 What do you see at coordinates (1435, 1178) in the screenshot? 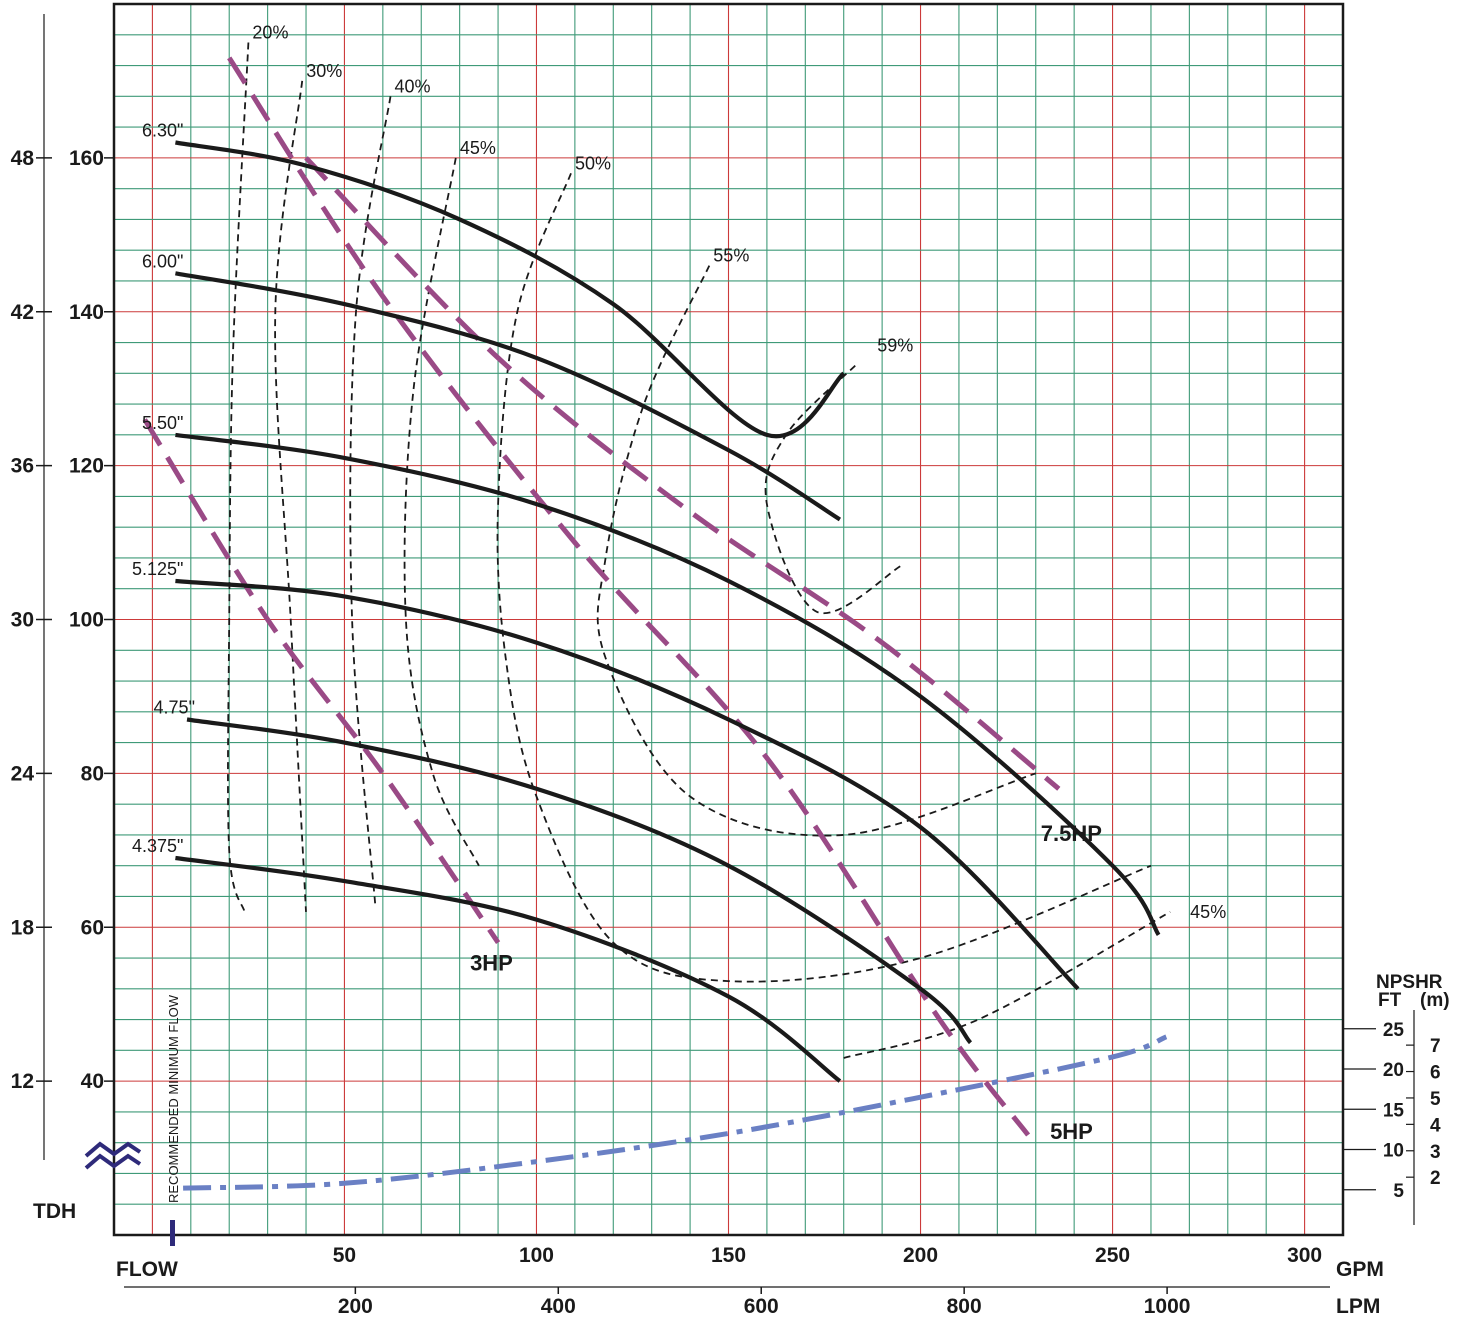
I see `npsh-m-tick-label: 2` at bounding box center [1435, 1178].